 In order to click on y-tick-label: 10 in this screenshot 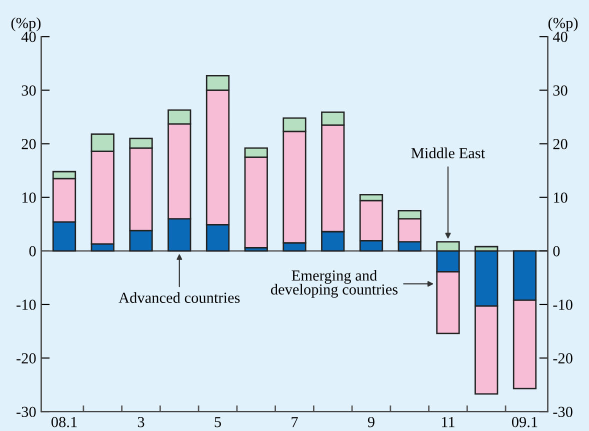, I will do `click(29, 197)`.